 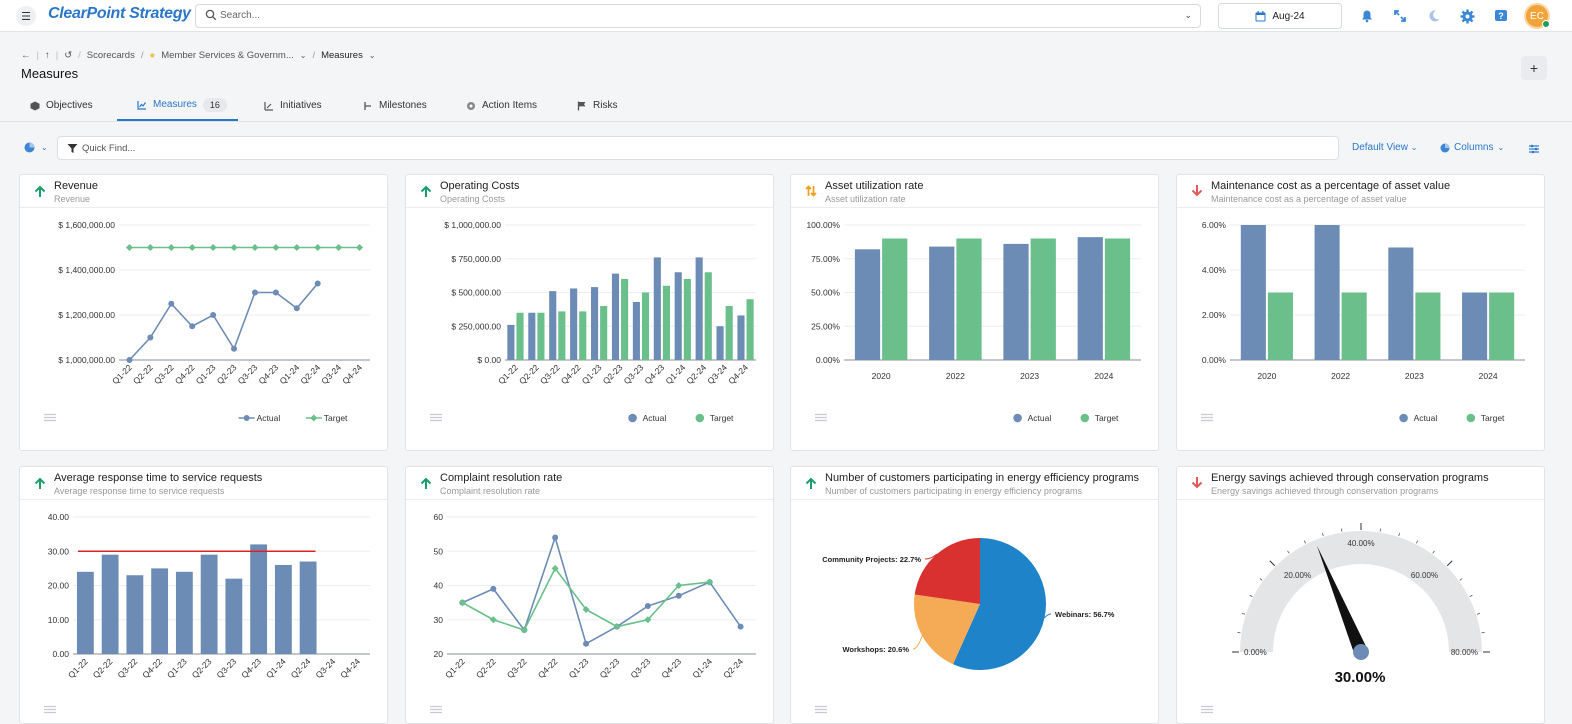 I want to click on user-avatar: EC, so click(x=1537, y=16).